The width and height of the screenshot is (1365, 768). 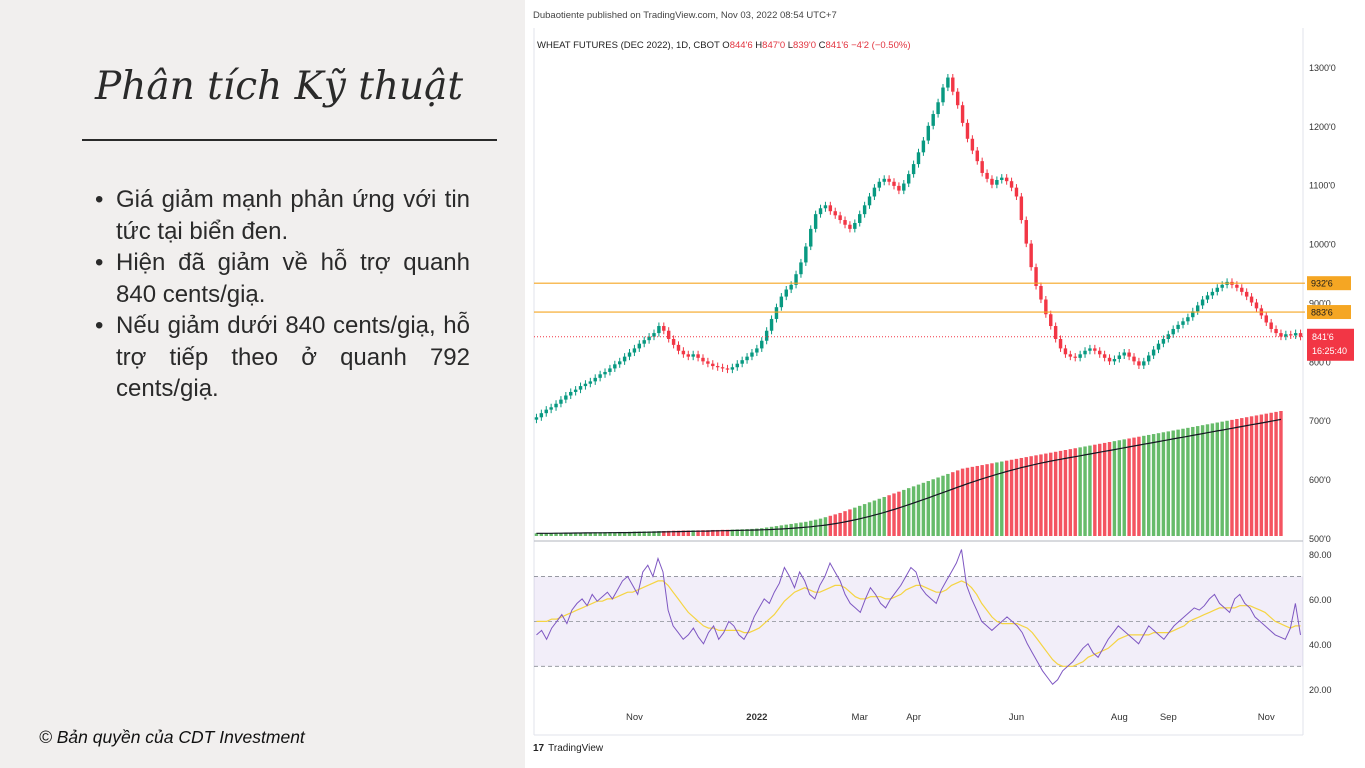 What do you see at coordinates (1266, 717) in the screenshot?
I see `time-tick-label: Nov` at bounding box center [1266, 717].